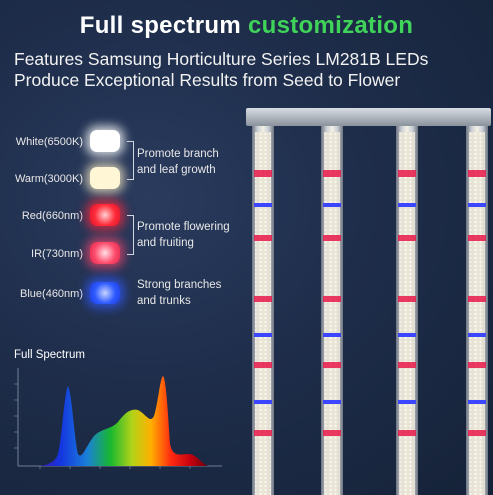 Image resolution: width=493 pixels, height=495 pixels. Describe the element at coordinates (105, 253) in the screenshot. I see `led-swatch-ir` at that location.